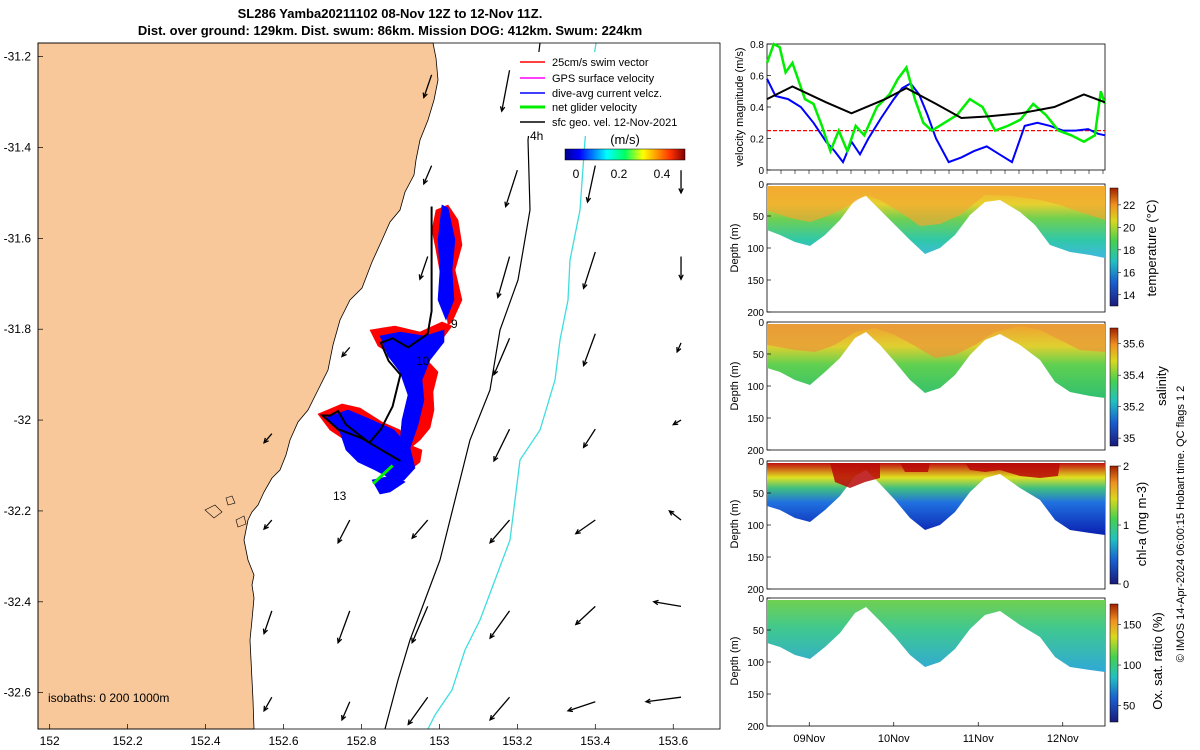  I want to click on chlorophyll-colorbar-ticks: 0 1 2, so click(1123, 526).